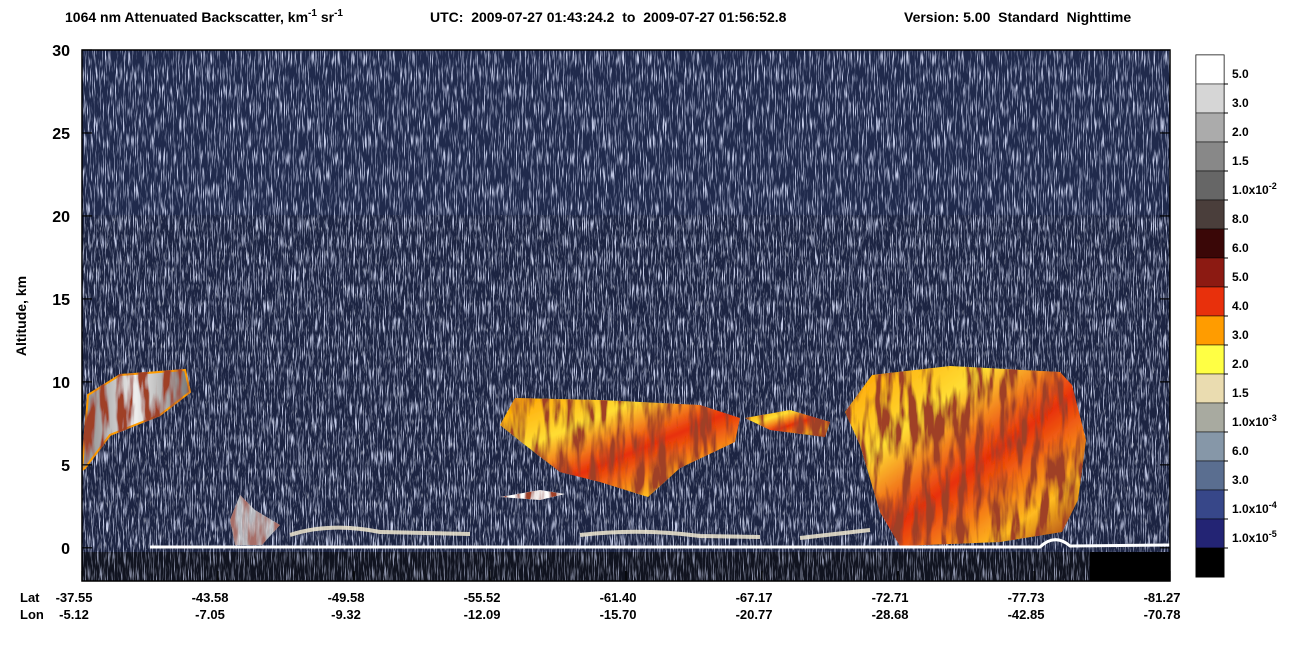 The height and width of the screenshot is (672, 1300). I want to click on title-part: sr, so click(326, 17).